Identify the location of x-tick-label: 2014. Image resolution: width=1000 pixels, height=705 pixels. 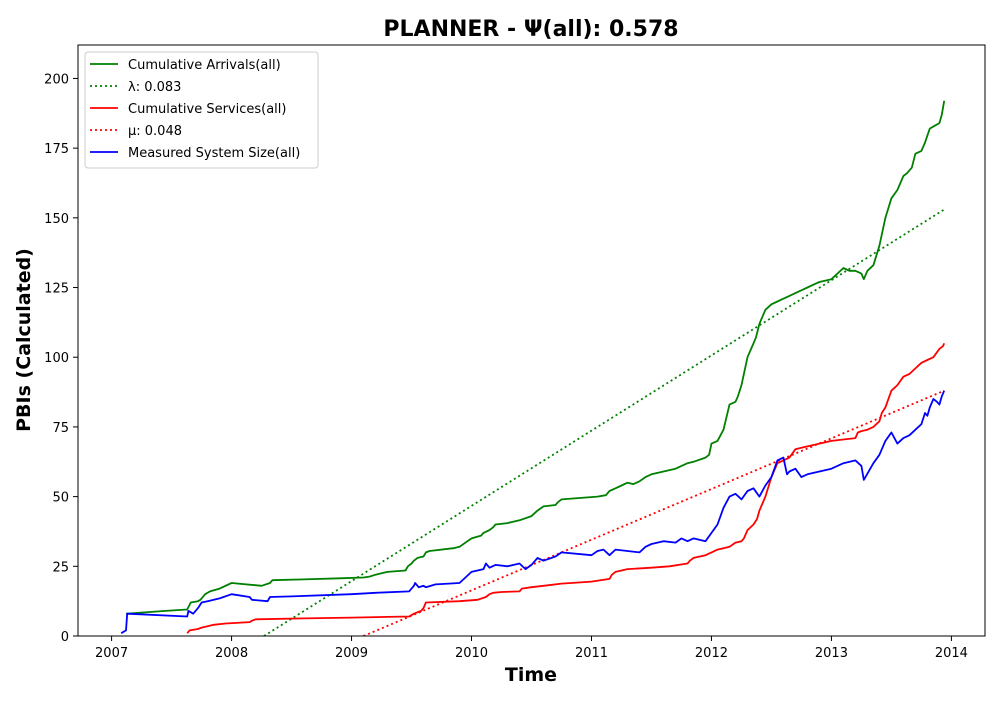
(951, 653).